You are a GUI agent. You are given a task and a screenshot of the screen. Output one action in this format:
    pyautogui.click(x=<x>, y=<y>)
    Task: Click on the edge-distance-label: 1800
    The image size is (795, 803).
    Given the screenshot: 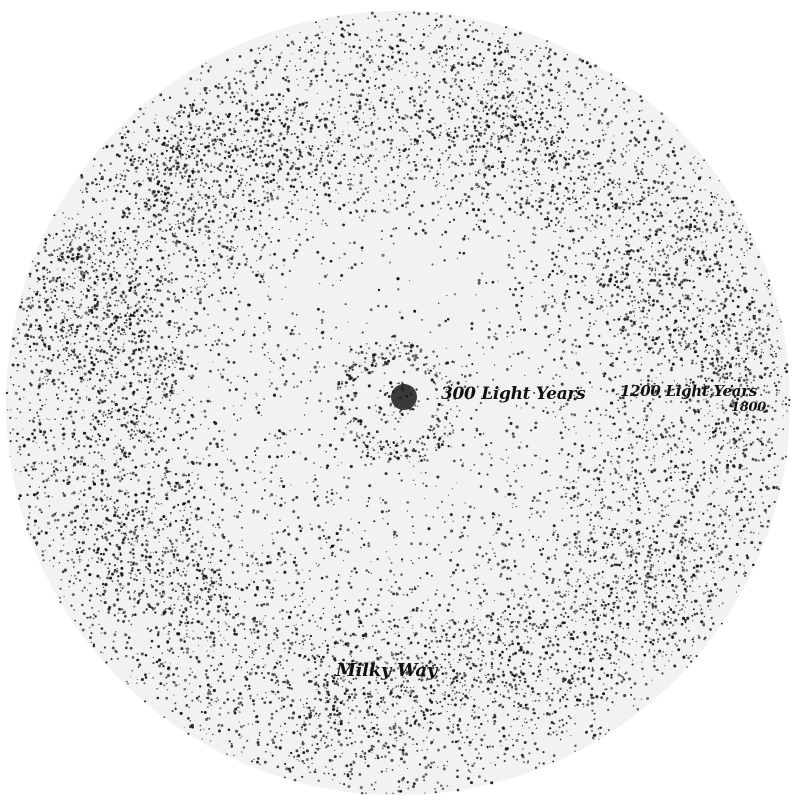 What is the action you would take?
    pyautogui.click(x=748, y=407)
    